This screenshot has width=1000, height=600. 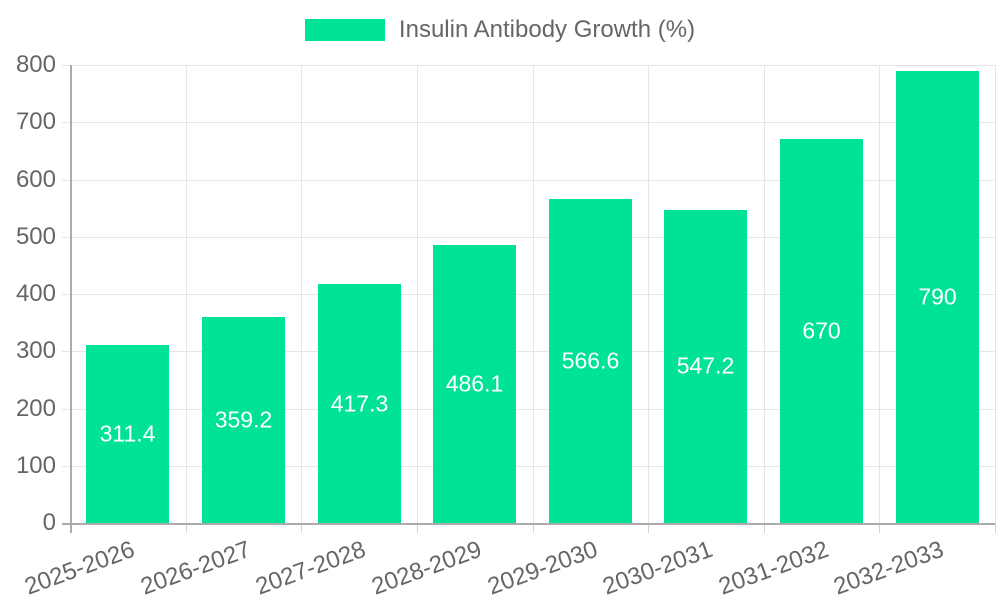 What do you see at coordinates (195, 567) in the screenshot?
I see `x-axis-category-label: 2026-2027` at bounding box center [195, 567].